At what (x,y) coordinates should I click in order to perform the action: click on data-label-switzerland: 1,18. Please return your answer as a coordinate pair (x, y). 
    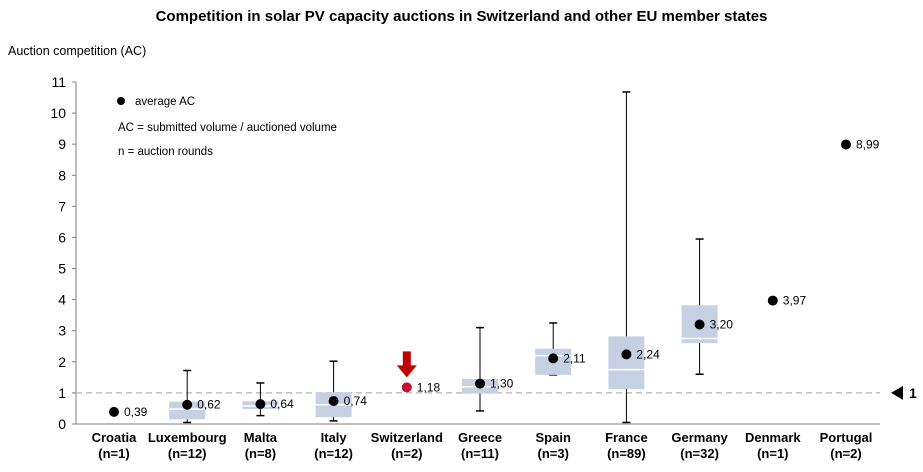
    Looking at the image, I should click on (429, 387).